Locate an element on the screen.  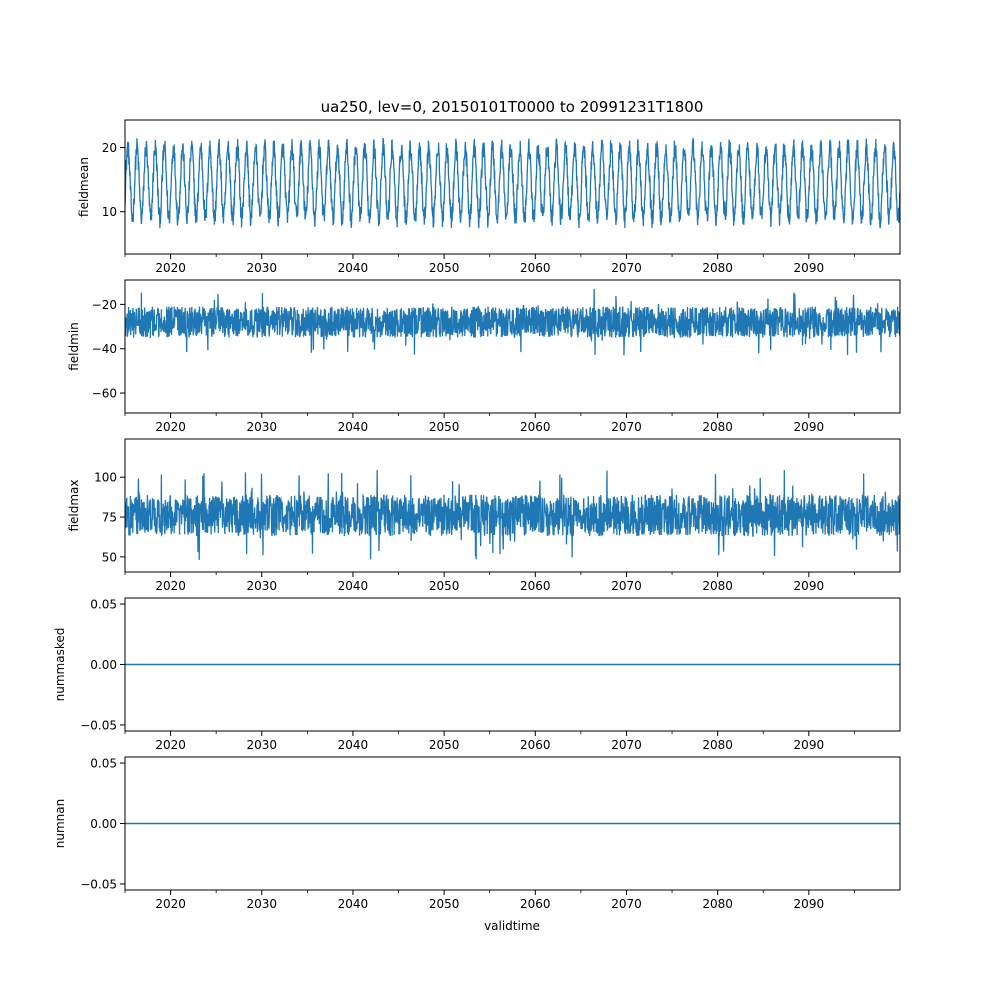
y-axis-label-nummasked: nummasked is located at coordinates (60, 665).